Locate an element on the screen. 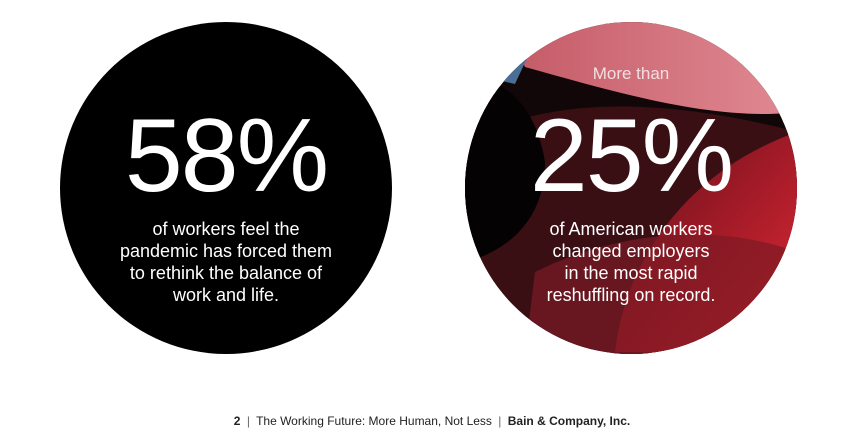 This screenshot has width=864, height=439. stat-caption-line: of workers feel the is located at coordinates (226, 229).